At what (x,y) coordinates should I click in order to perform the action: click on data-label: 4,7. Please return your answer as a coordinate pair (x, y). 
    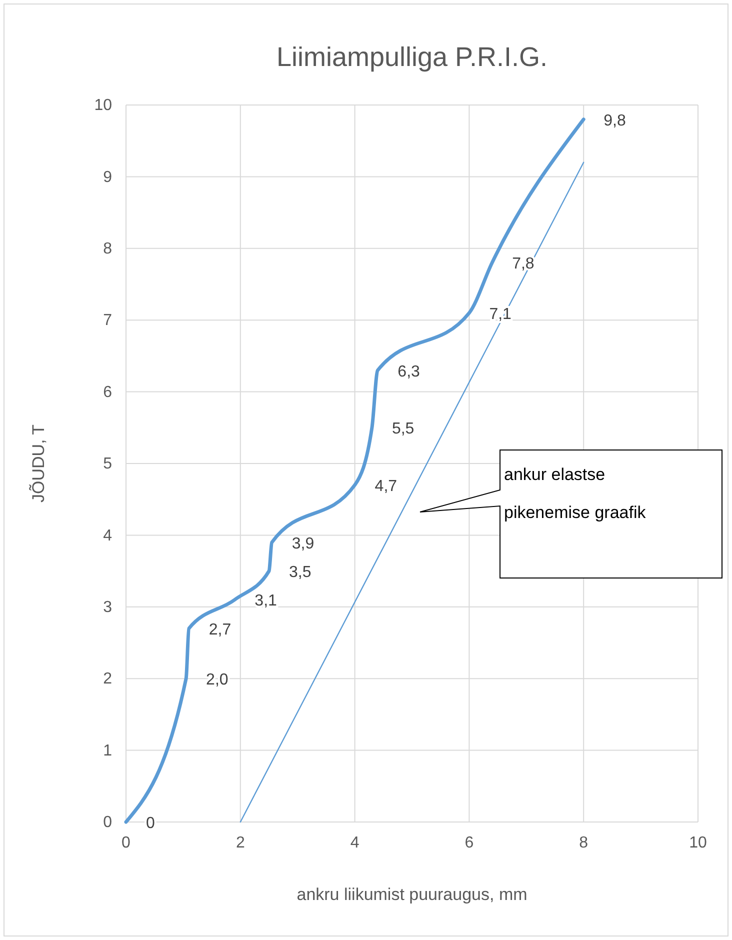
    Looking at the image, I should click on (386, 487).